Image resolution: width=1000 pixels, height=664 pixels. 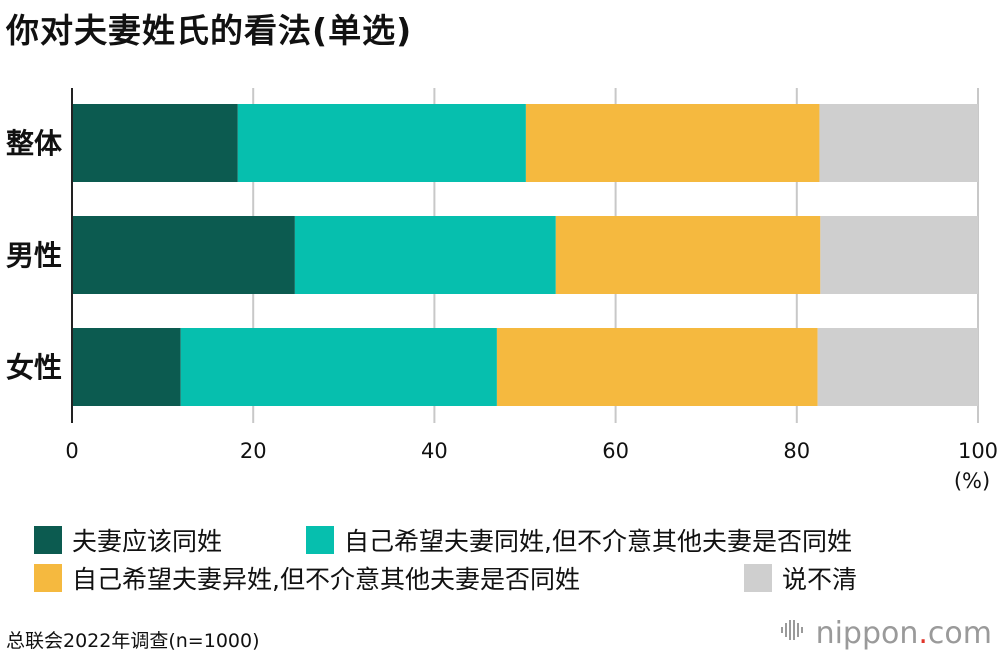 I want to click on x-tick-label: 60, so click(x=615, y=451).